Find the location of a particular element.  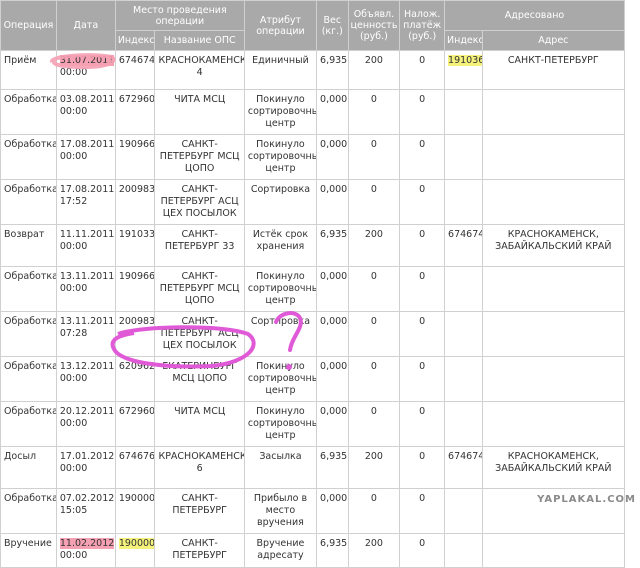

cell-ops-name: ЕКАТЕРИНБУРГ МСЦ ЦОПО is located at coordinates (199, 379).